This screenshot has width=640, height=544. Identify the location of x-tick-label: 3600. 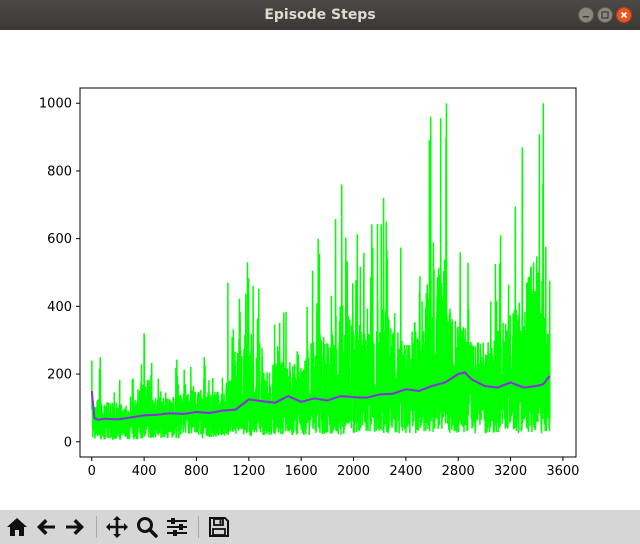
(562, 471).